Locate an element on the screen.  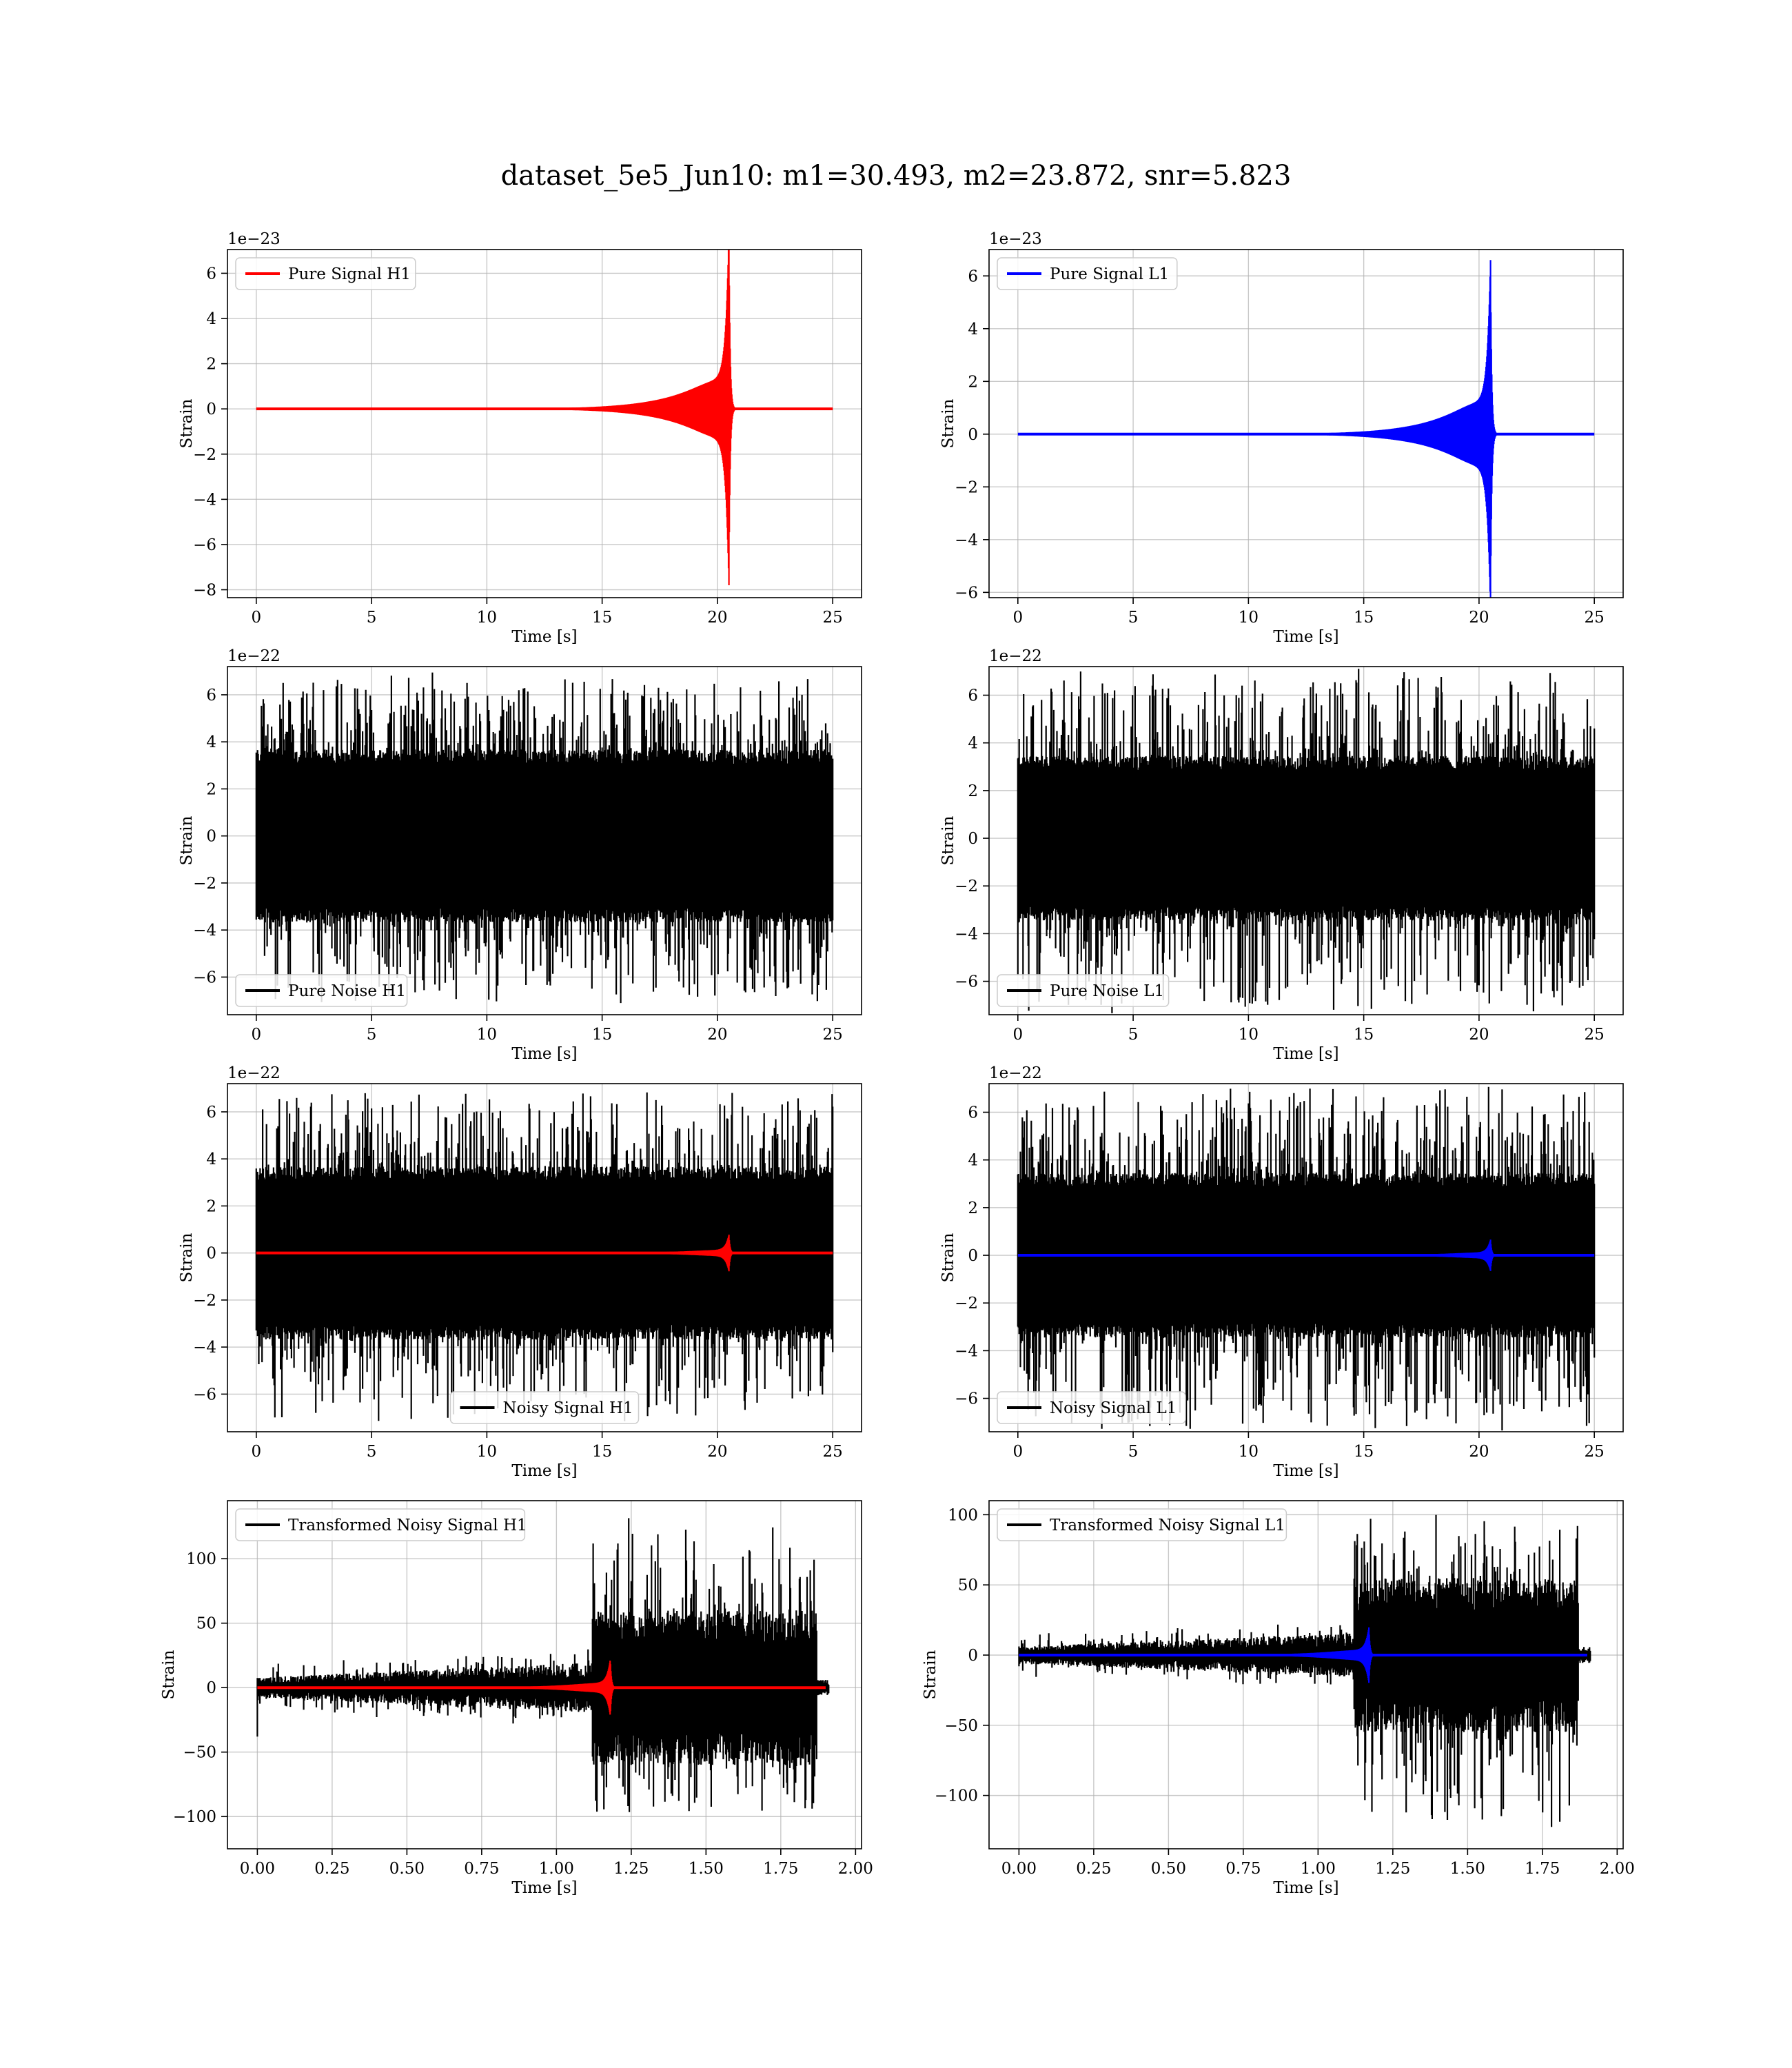
x-tick-label: 0.00 is located at coordinates (257, 1869).